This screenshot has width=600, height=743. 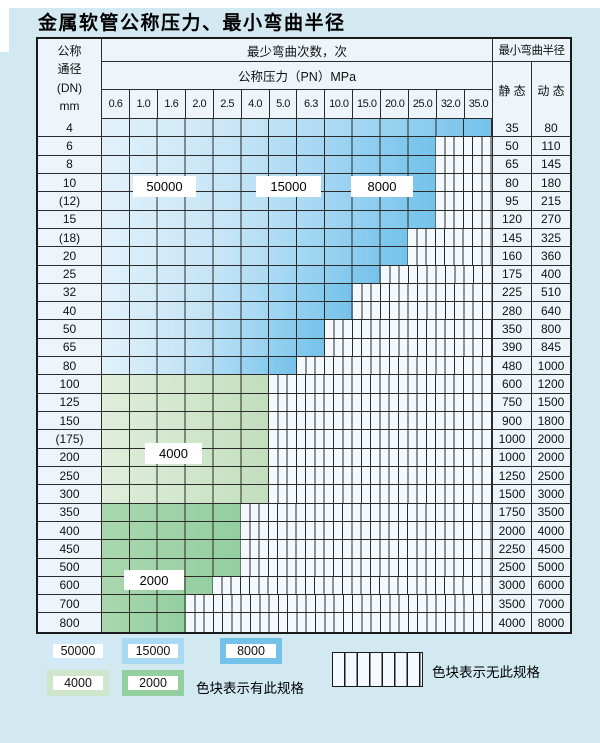 I want to click on legend-swatch-15000: 15000, so click(x=153, y=651).